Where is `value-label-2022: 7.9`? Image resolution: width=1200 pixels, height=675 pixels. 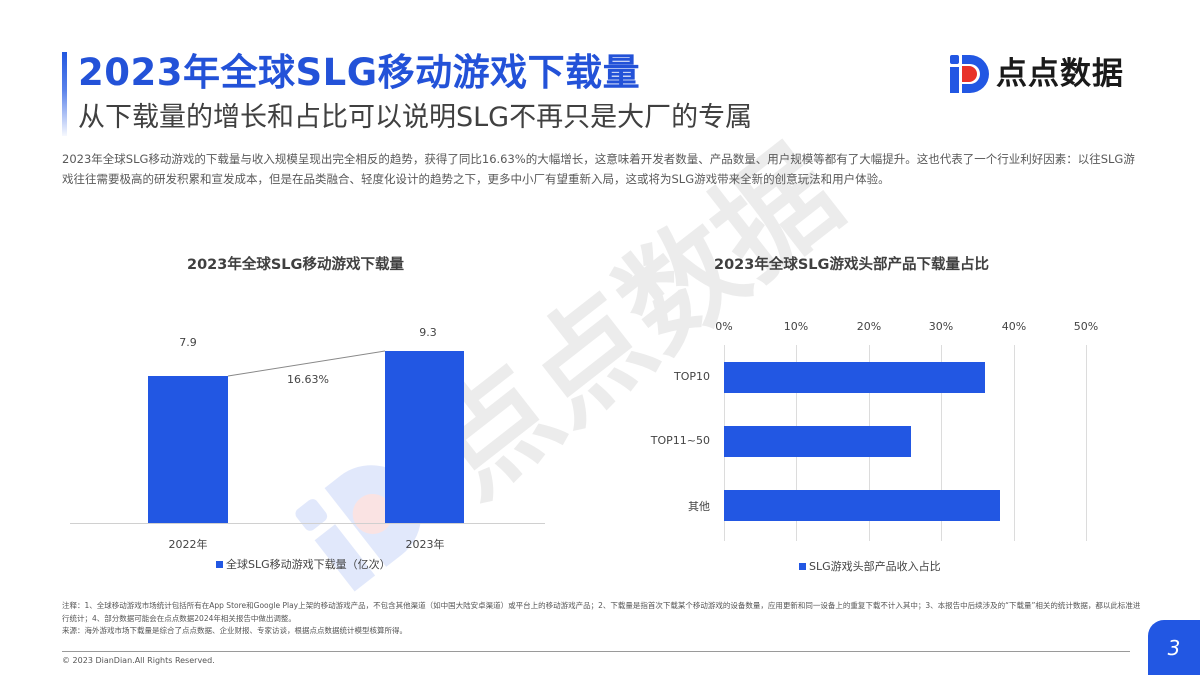
value-label-2022: 7.9 is located at coordinates (188, 342).